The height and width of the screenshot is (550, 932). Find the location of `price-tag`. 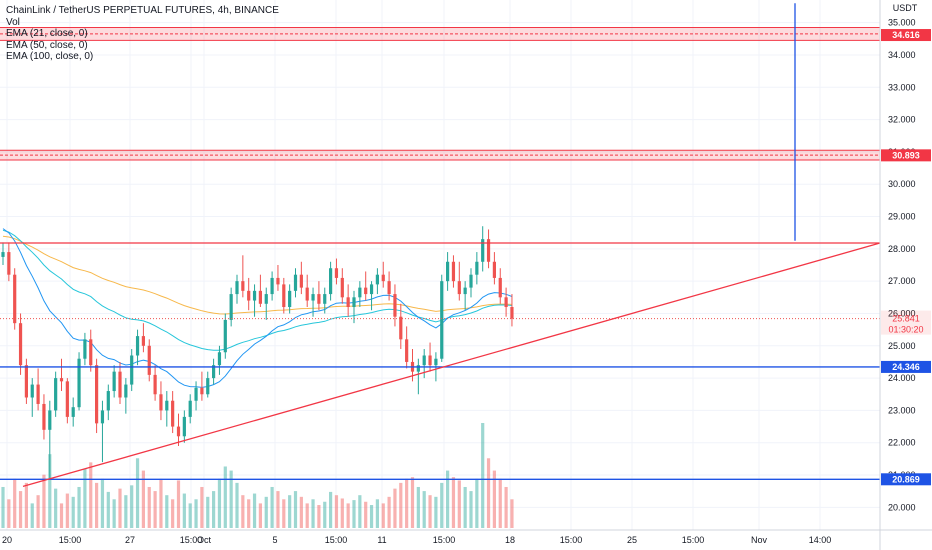

price-tag is located at coordinates (906, 366).